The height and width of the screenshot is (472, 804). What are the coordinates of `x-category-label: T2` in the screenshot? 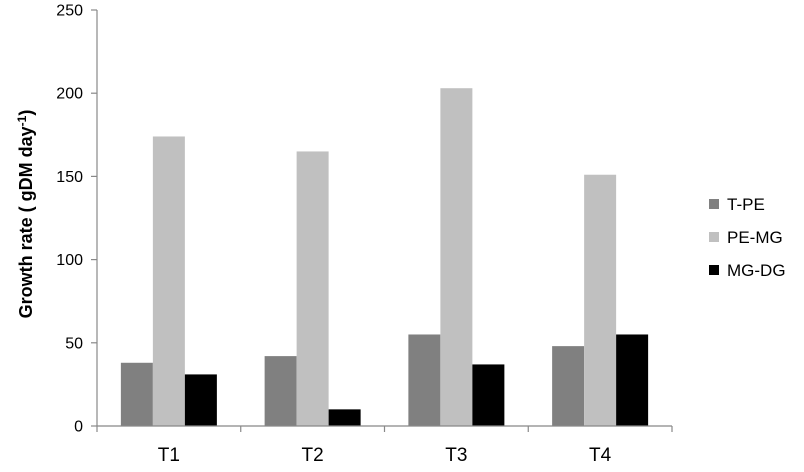 It's located at (313, 455).